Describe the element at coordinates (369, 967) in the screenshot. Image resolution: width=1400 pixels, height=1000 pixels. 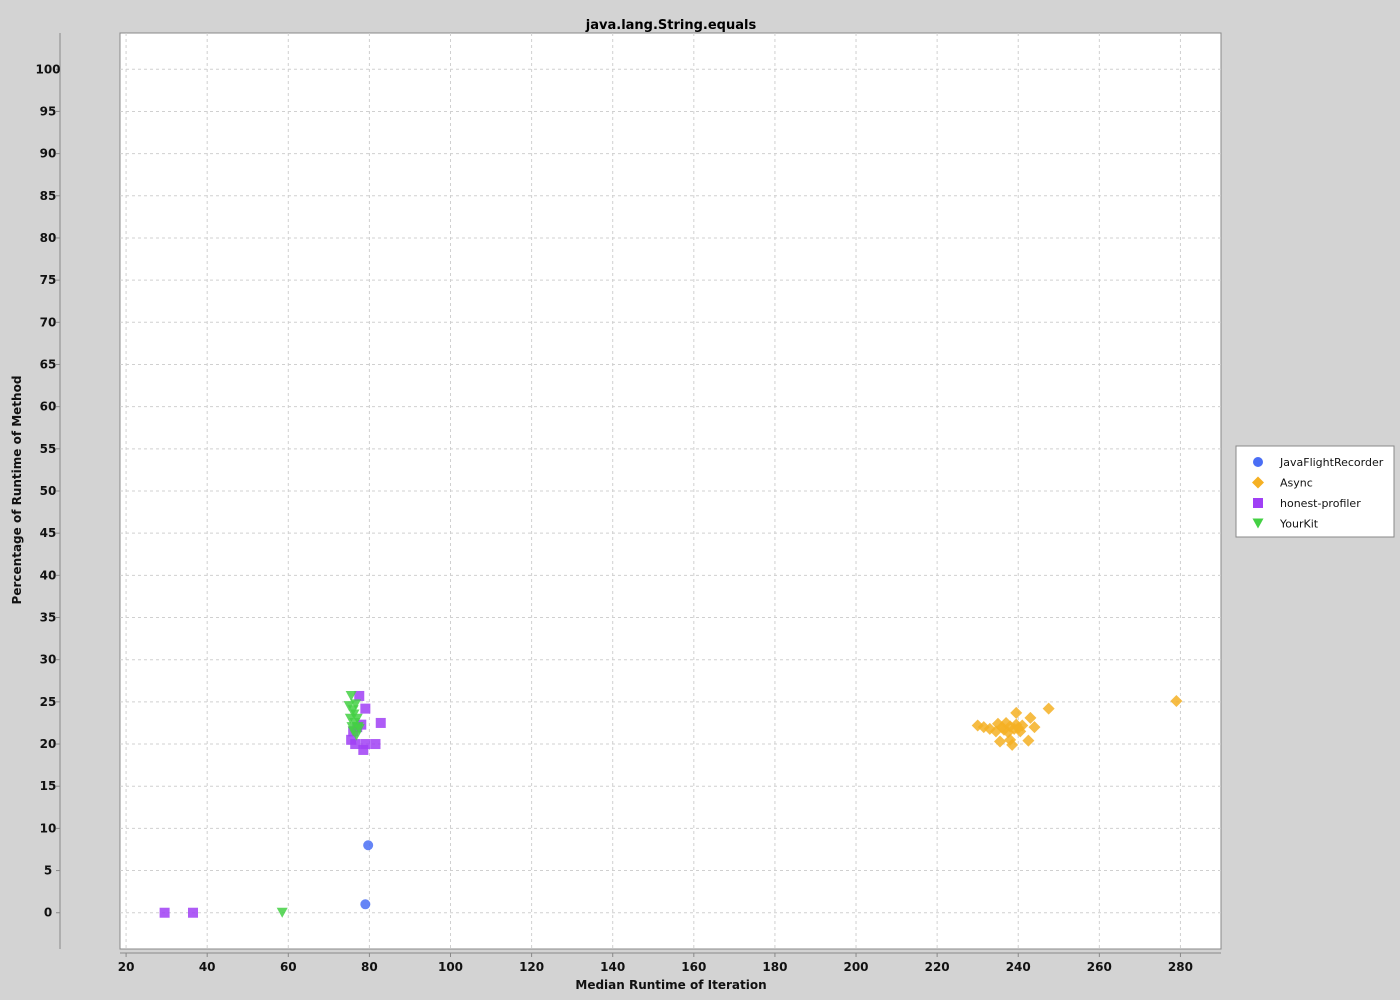
I see `x-tick-label: 80` at that location.